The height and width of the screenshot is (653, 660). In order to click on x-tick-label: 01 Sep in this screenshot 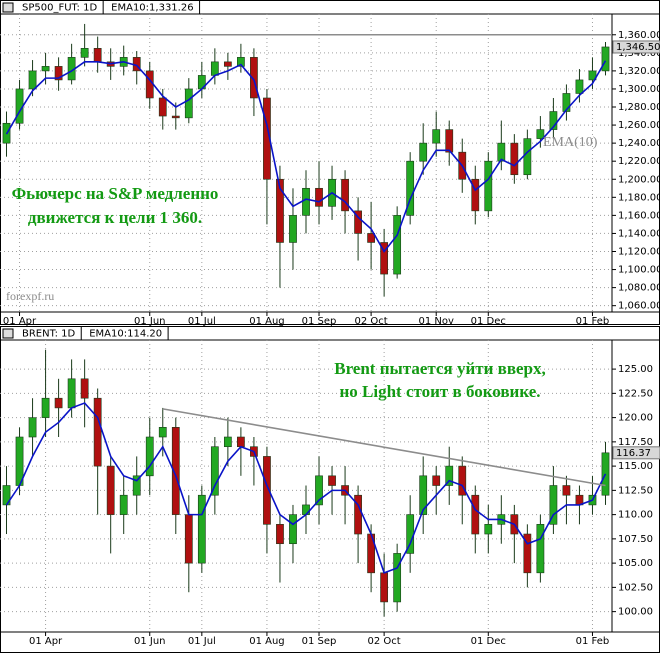, I will do `click(319, 641)`.